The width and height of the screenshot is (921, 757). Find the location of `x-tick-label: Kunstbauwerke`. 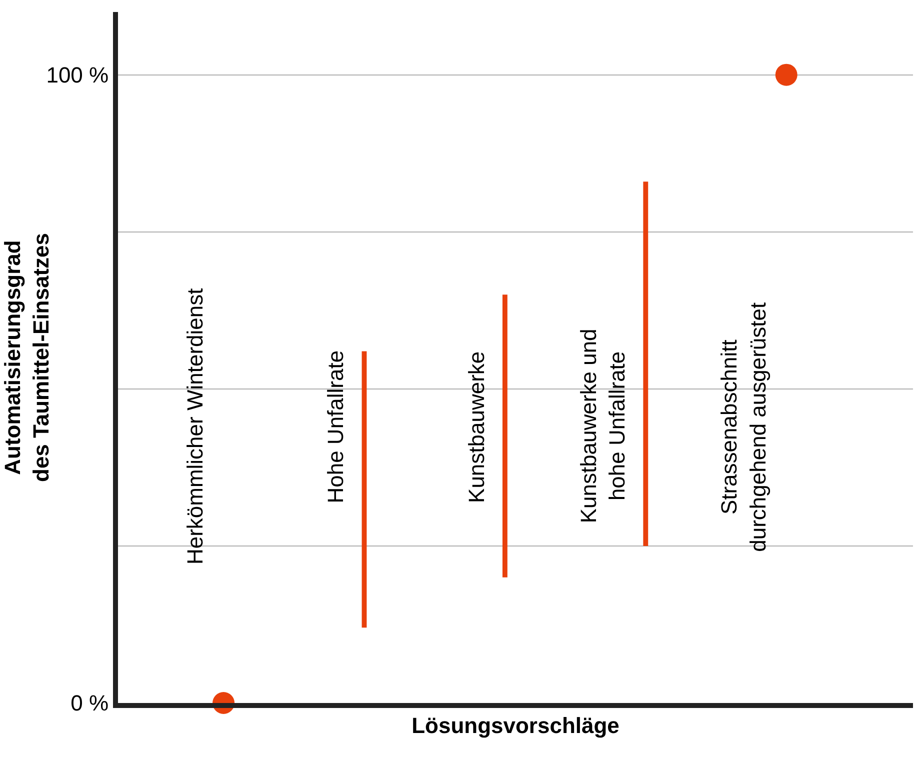

x-tick-label: Kunstbauwerke is located at coordinates (476, 427).